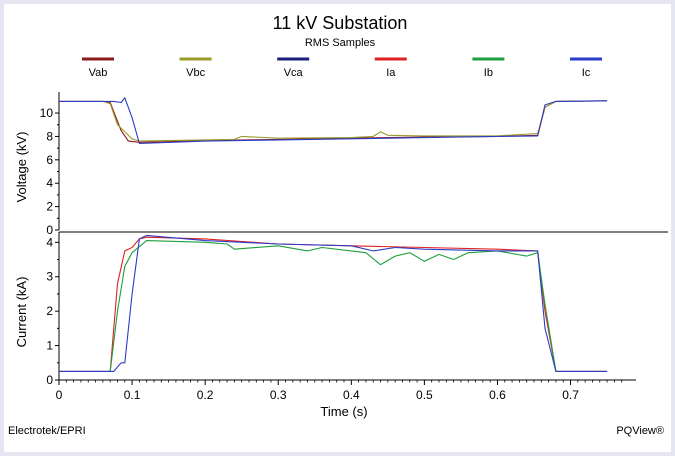  Describe the element at coordinates (424, 395) in the screenshot. I see `x-tick-label: 0.5` at that location.